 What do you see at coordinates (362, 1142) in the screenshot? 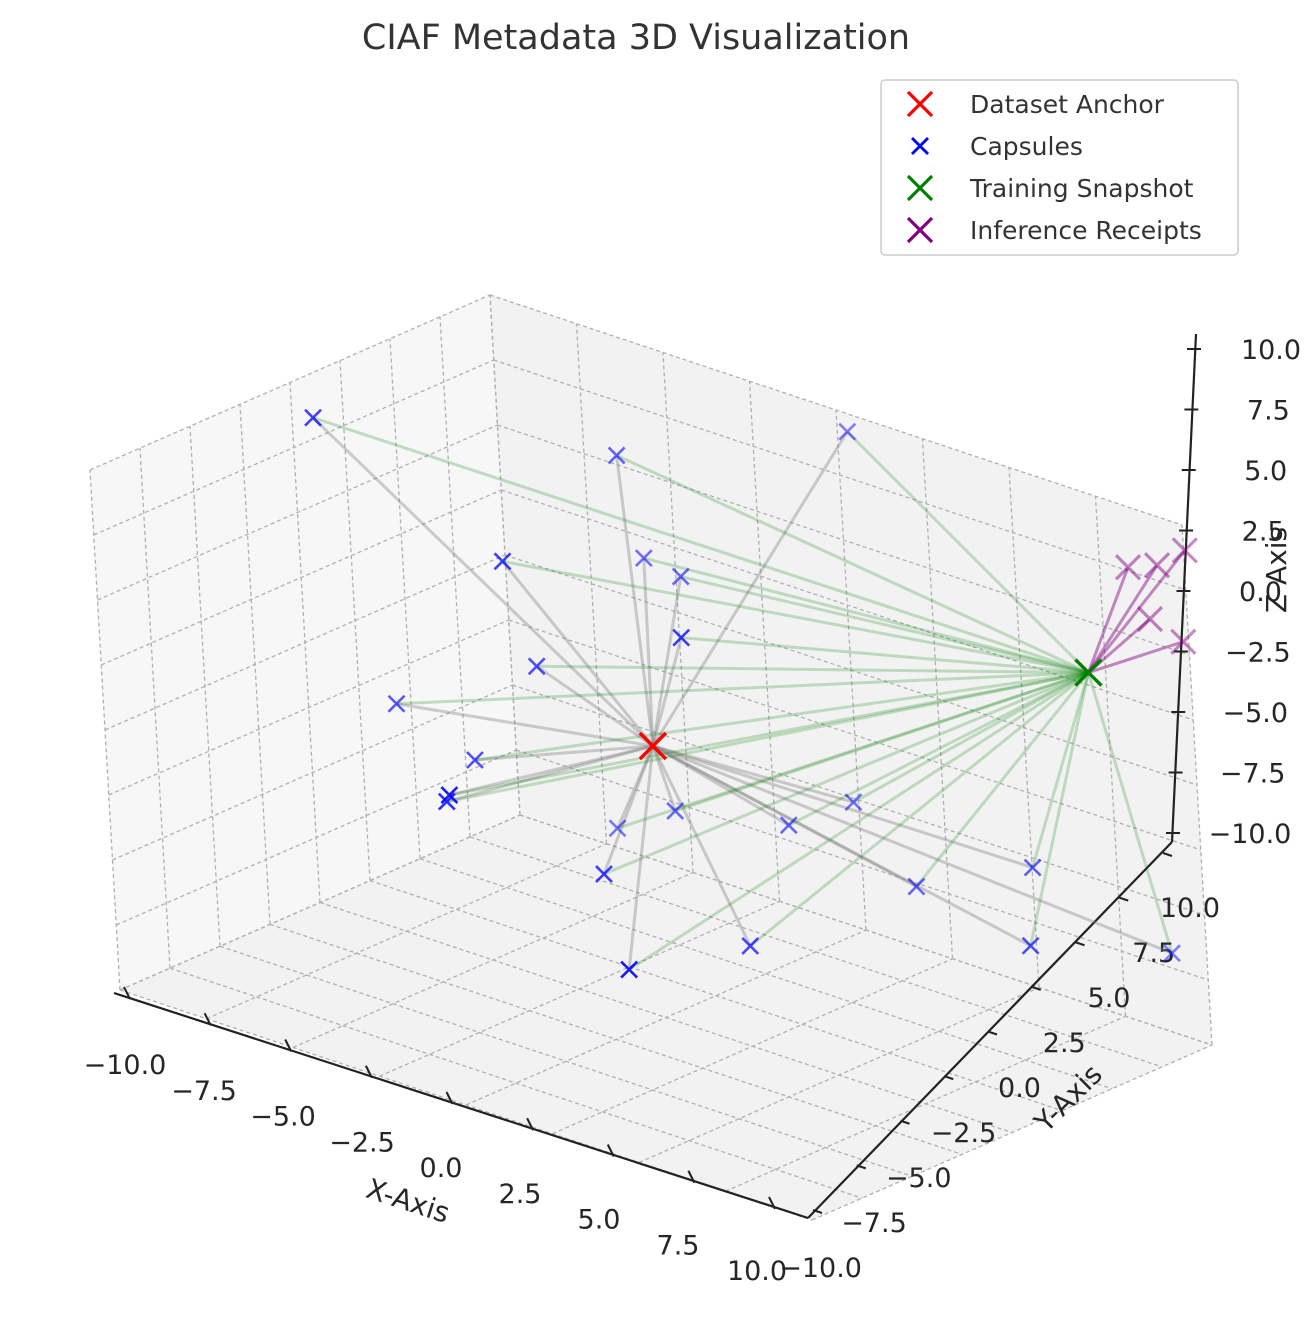
I see `x-tick-label: −2.5` at bounding box center [362, 1142].